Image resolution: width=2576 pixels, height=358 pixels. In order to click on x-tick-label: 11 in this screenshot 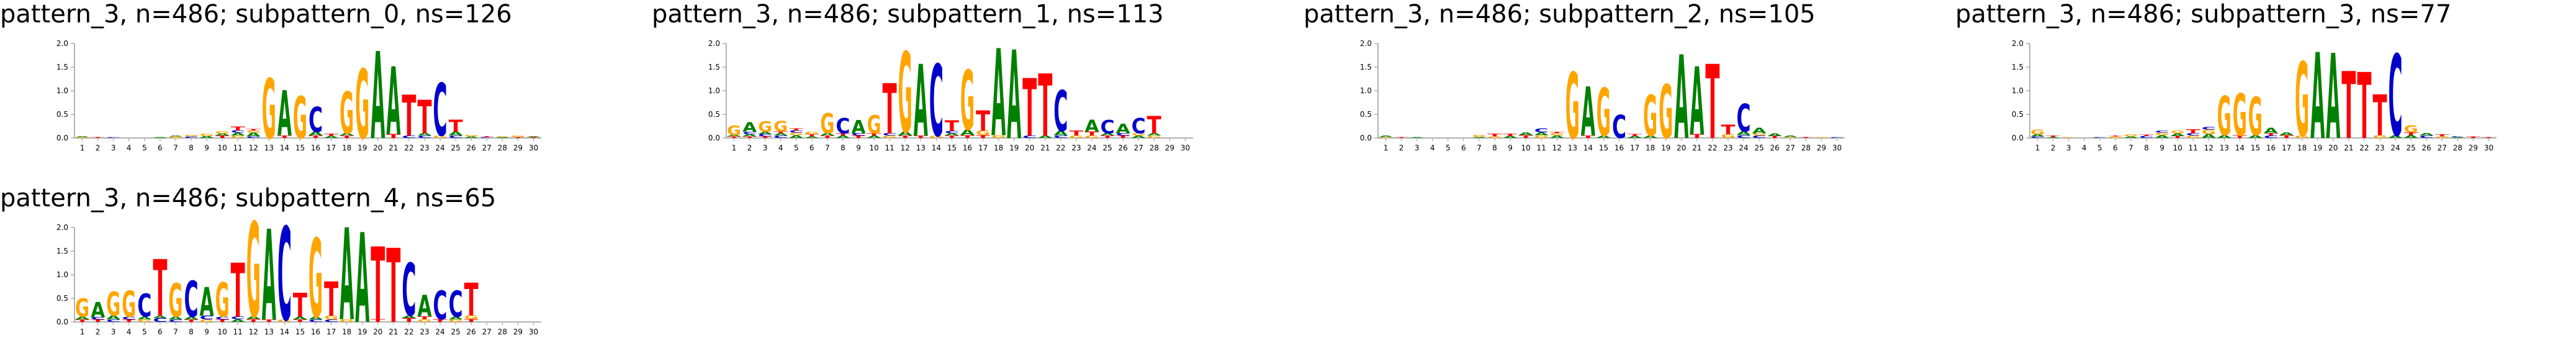, I will do `click(238, 332)`.